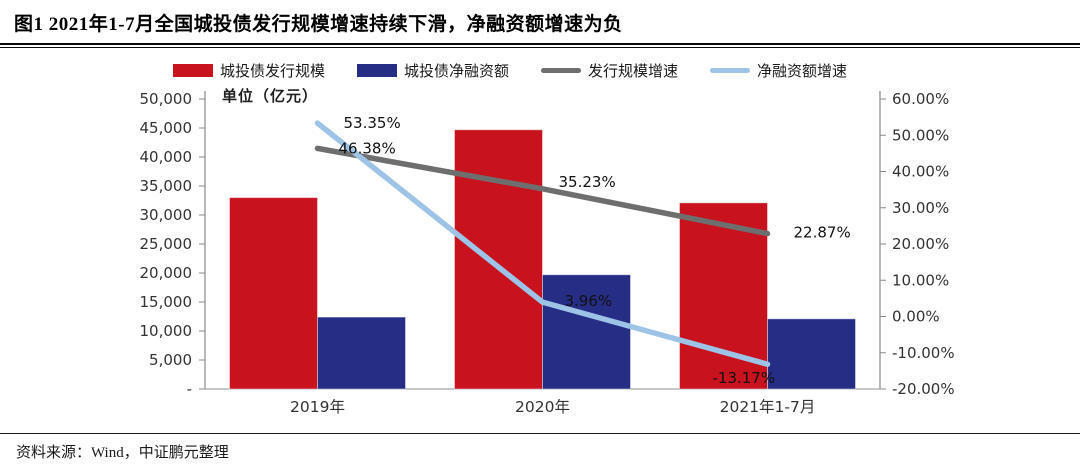 The width and height of the screenshot is (1080, 467). Describe the element at coordinates (318, 24) in the screenshot. I see `figure-title: 图1 2021年1-7月全国城投债发行规模增速持续下滑，净融资额增速为负` at that location.